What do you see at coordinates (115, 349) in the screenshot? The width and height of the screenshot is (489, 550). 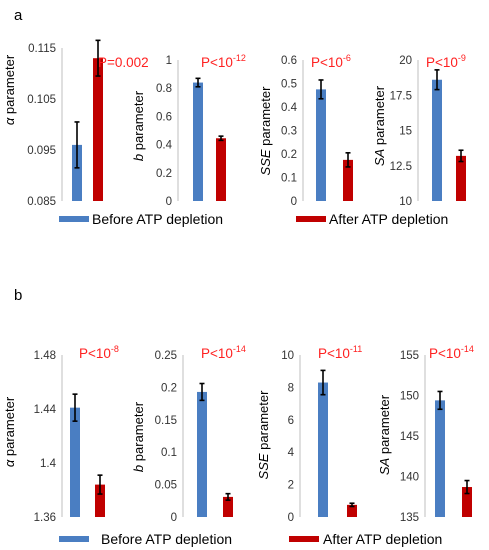 I see `p-value-exponent: -8` at bounding box center [115, 349].